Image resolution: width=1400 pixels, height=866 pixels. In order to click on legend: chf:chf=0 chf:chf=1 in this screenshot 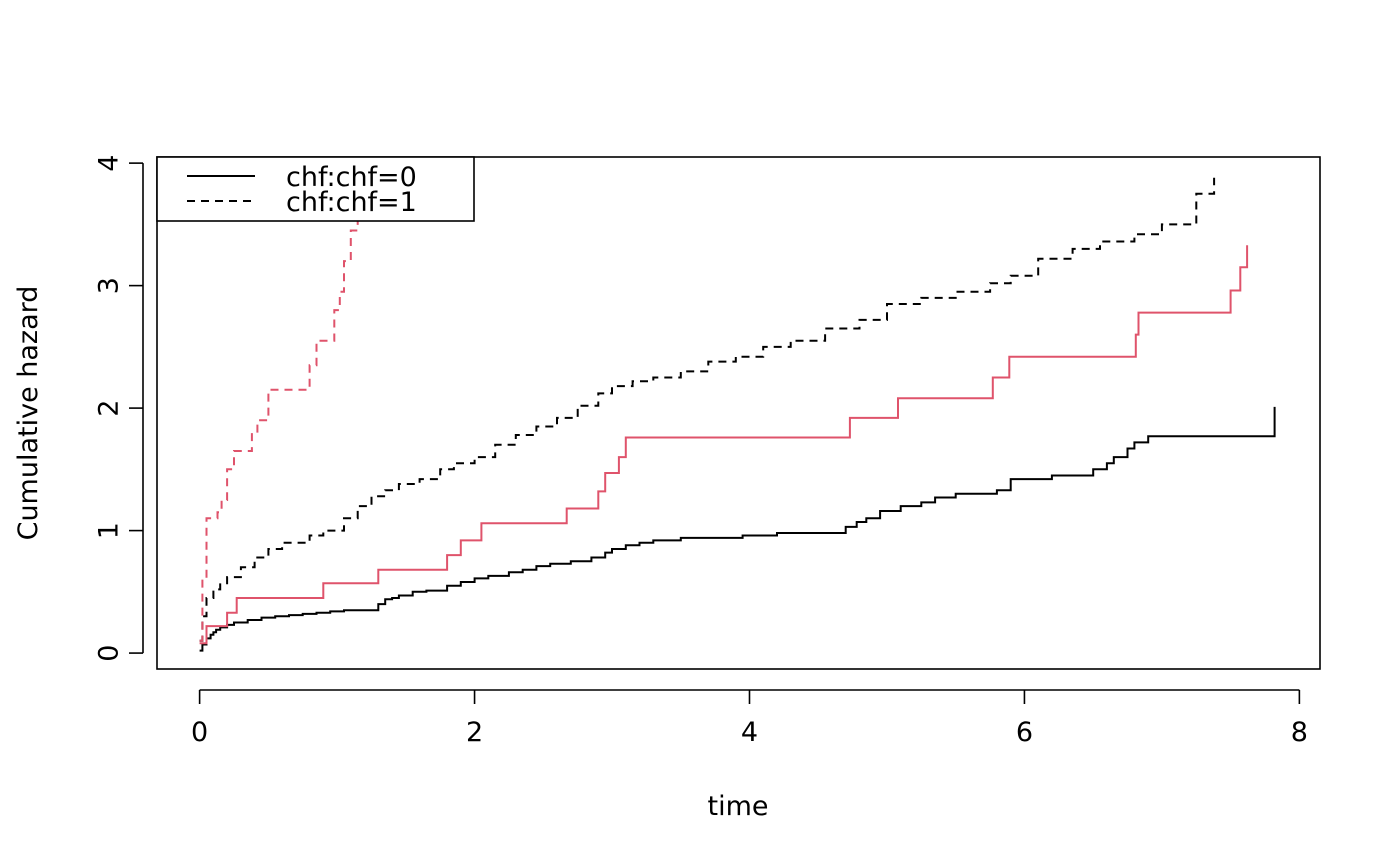, I will do `click(315, 189)`.